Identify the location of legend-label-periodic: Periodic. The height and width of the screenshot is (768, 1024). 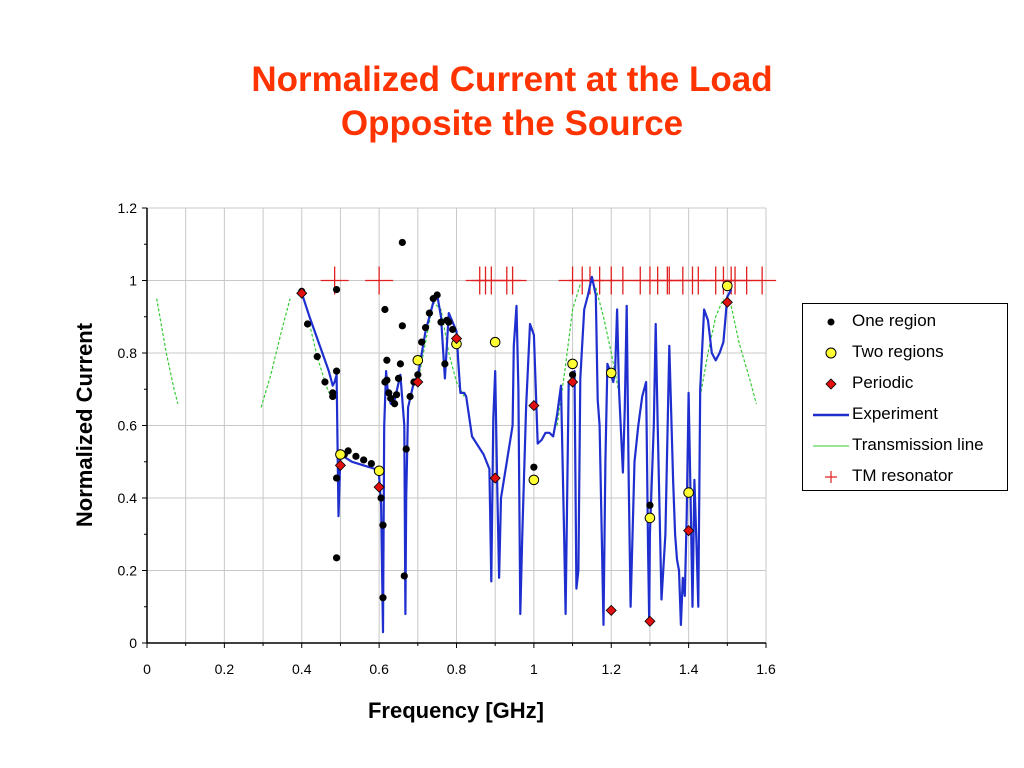
(883, 382).